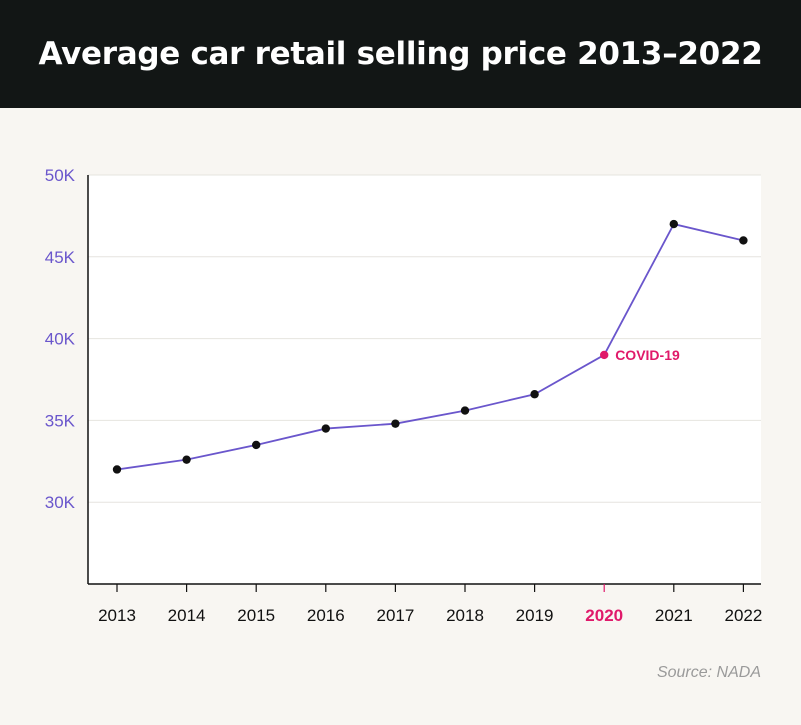 This screenshot has width=801, height=725. I want to click on x-tick-label: 2020, so click(604, 615).